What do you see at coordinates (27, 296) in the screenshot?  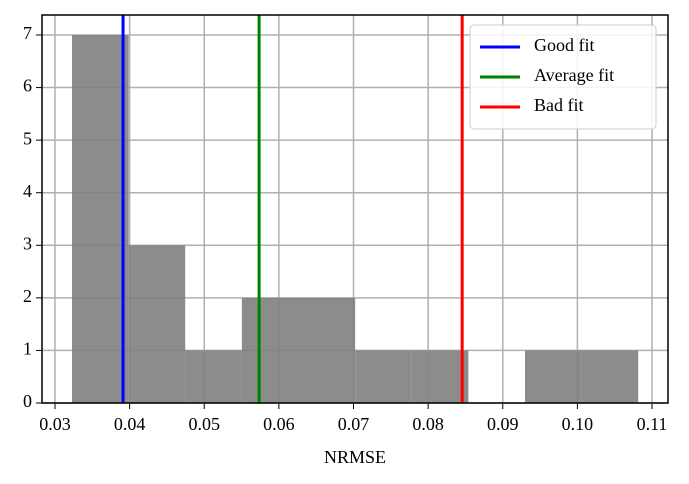 I see `y-tick-label: 2` at bounding box center [27, 296].